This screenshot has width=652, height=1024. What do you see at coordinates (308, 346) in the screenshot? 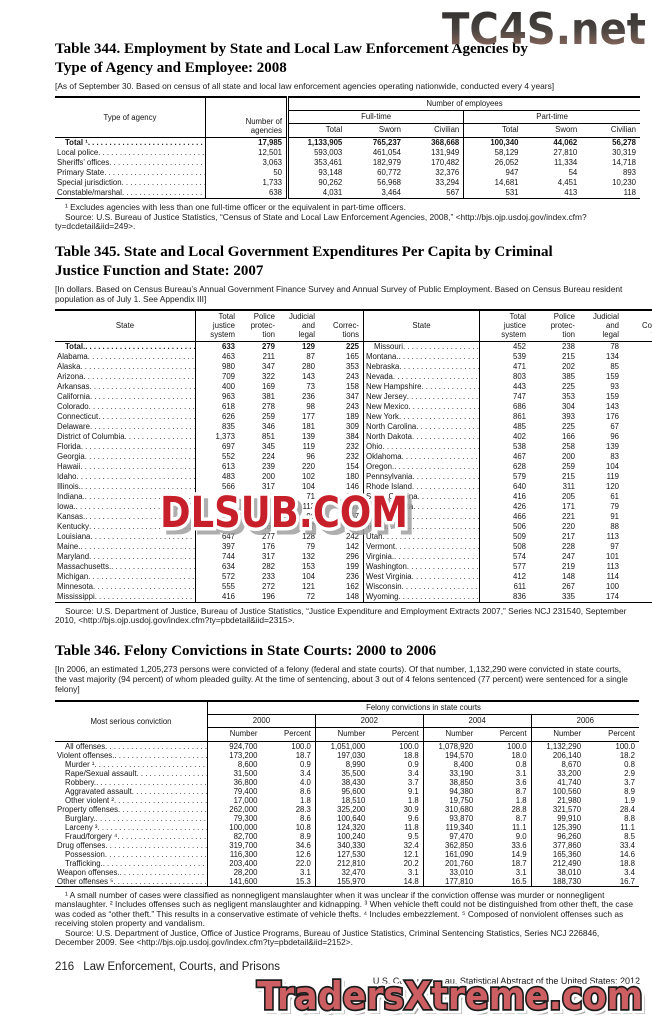
I see `cell: 129` at bounding box center [308, 346].